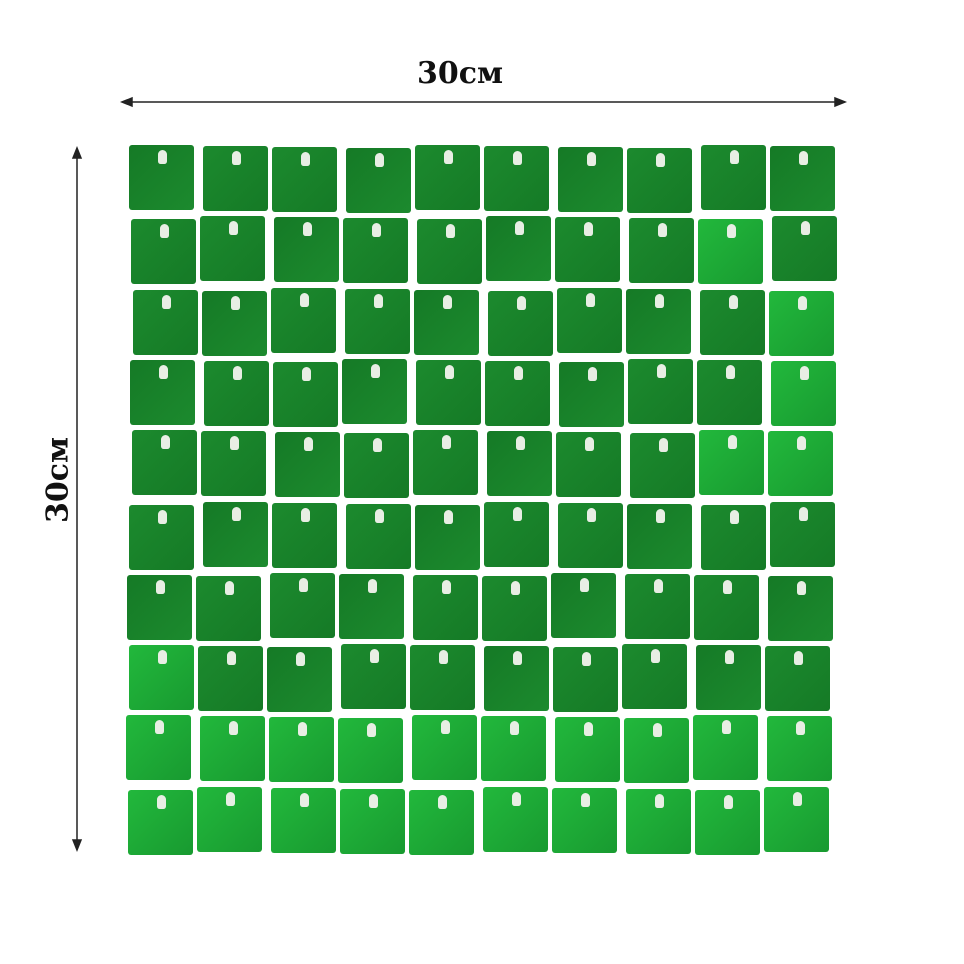  Describe the element at coordinates (58, 480) in the screenshot. I see `height-label: 30см` at that location.